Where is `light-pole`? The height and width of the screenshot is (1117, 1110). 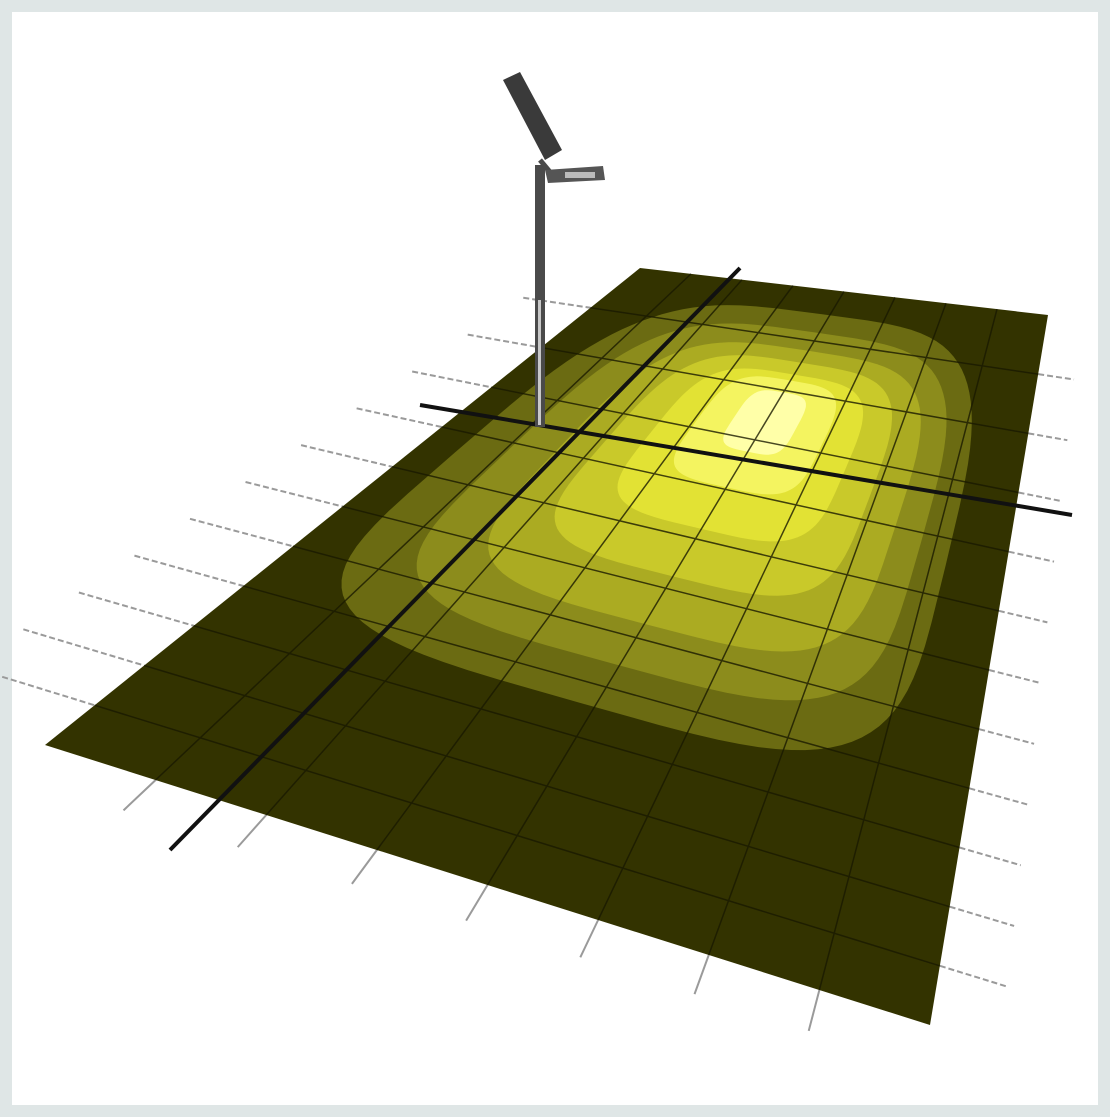 light-pole is located at coordinates (554, 249).